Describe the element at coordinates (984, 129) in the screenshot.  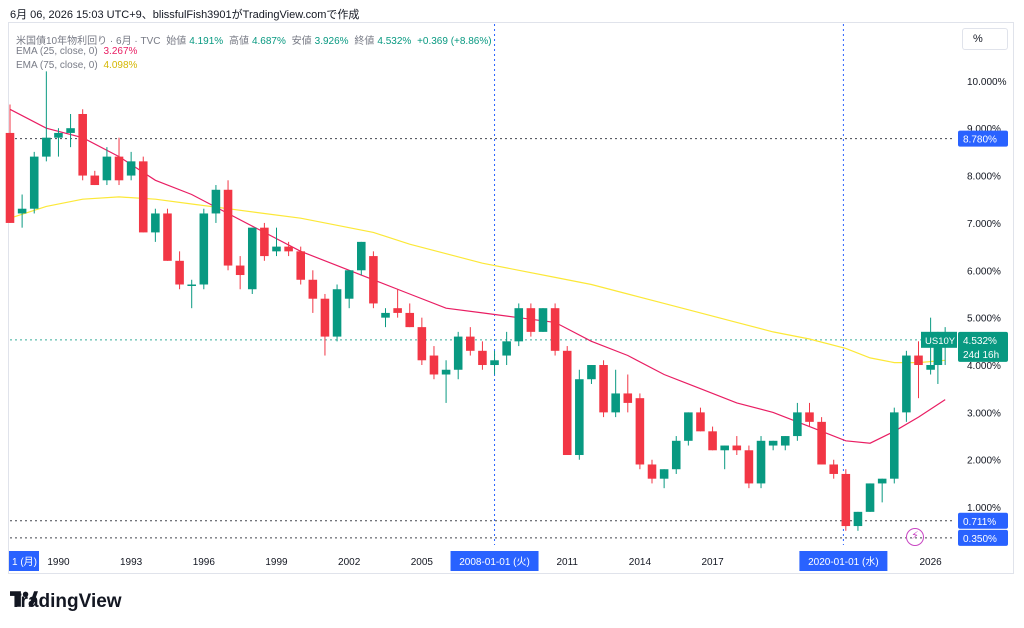
I see `y-tick-label: 9.000%` at that location.